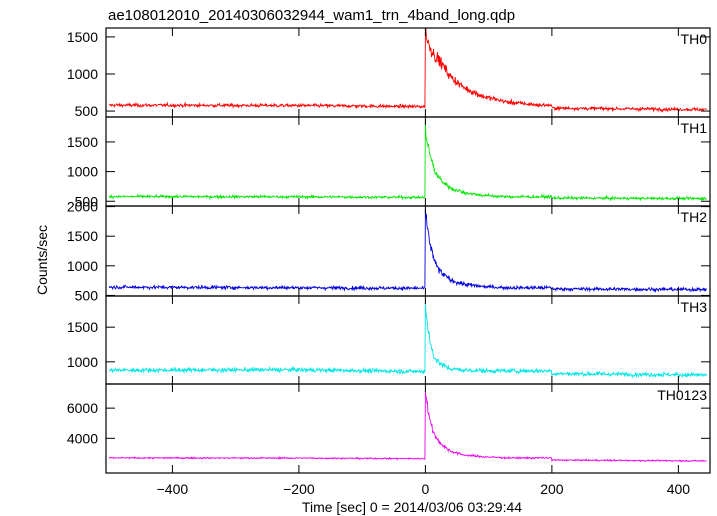 The width and height of the screenshot is (717, 516). Describe the element at coordinates (694, 128) in the screenshot. I see `panel-label: TH1` at that location.